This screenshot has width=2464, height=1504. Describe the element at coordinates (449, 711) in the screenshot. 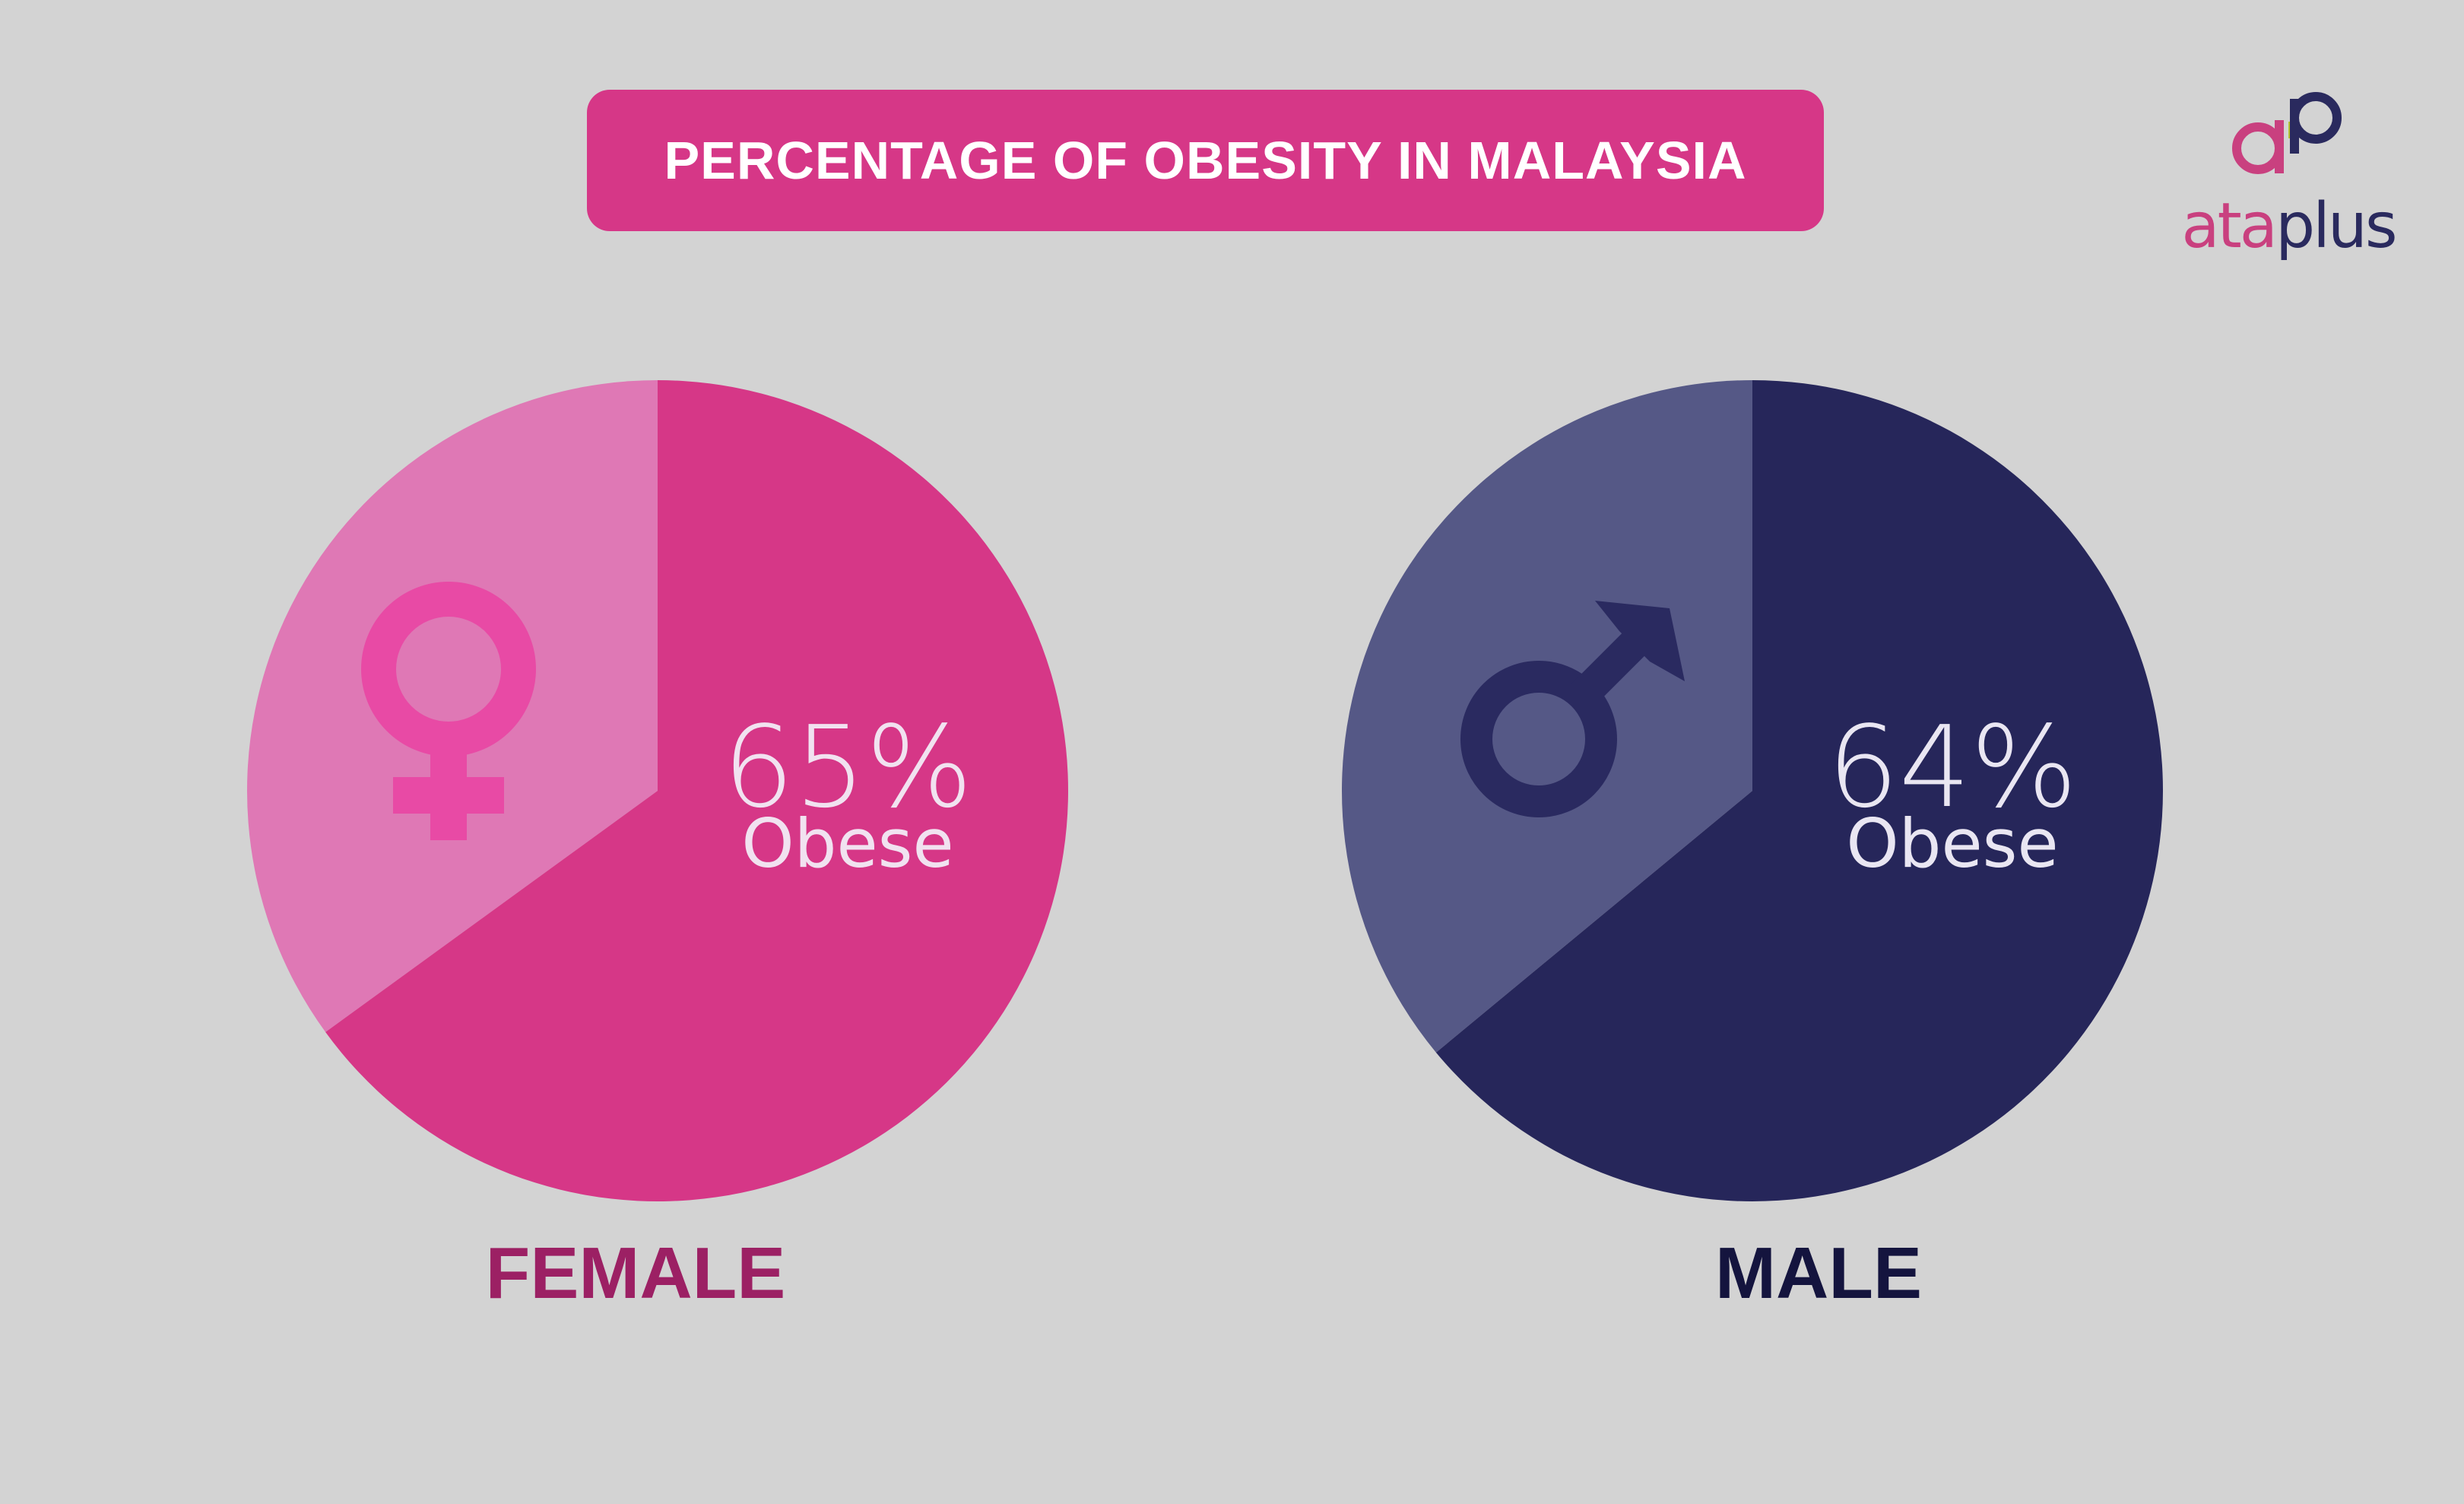

I see `female-symbol-icon` at that location.